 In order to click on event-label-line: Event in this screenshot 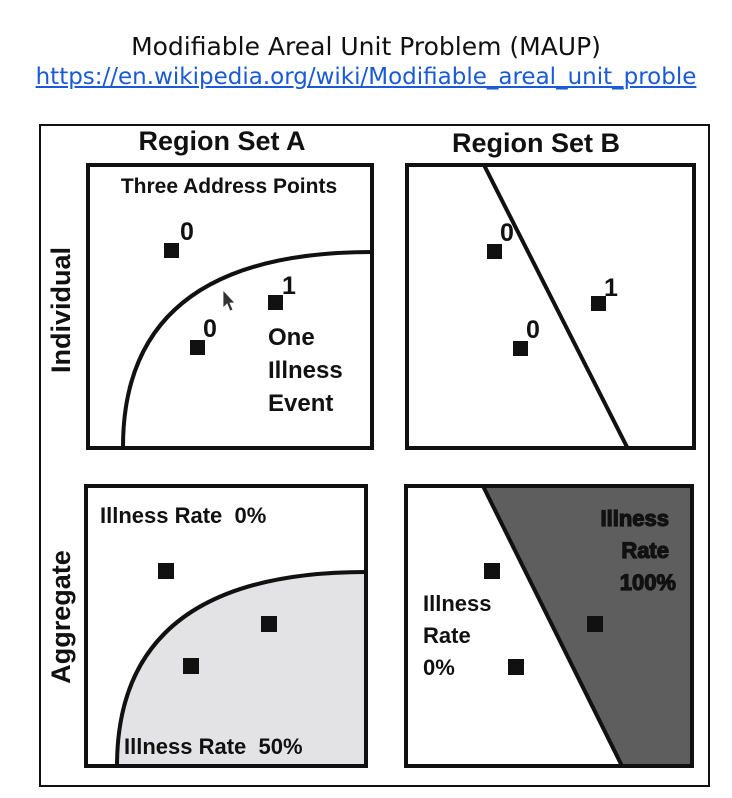, I will do `click(300, 403)`.